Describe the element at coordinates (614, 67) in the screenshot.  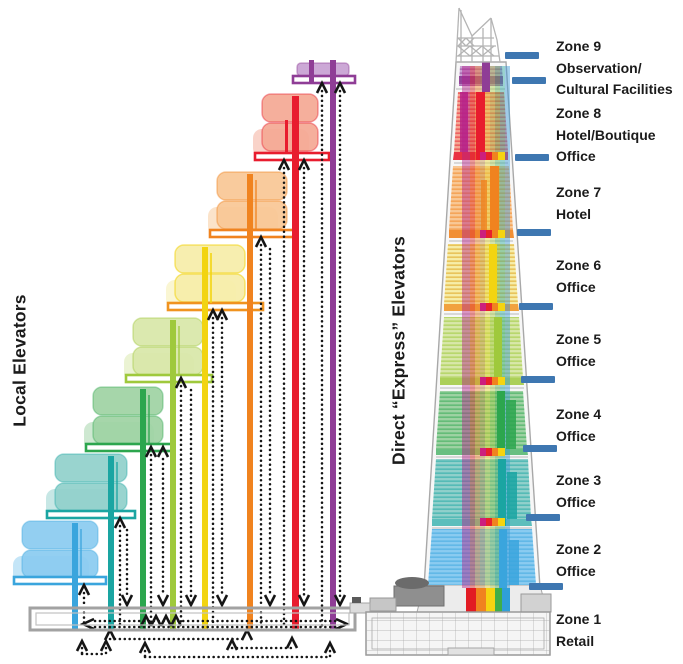
I see `zone-label-9: Zone 9 Observation/ Cultural Facilities` at that location.